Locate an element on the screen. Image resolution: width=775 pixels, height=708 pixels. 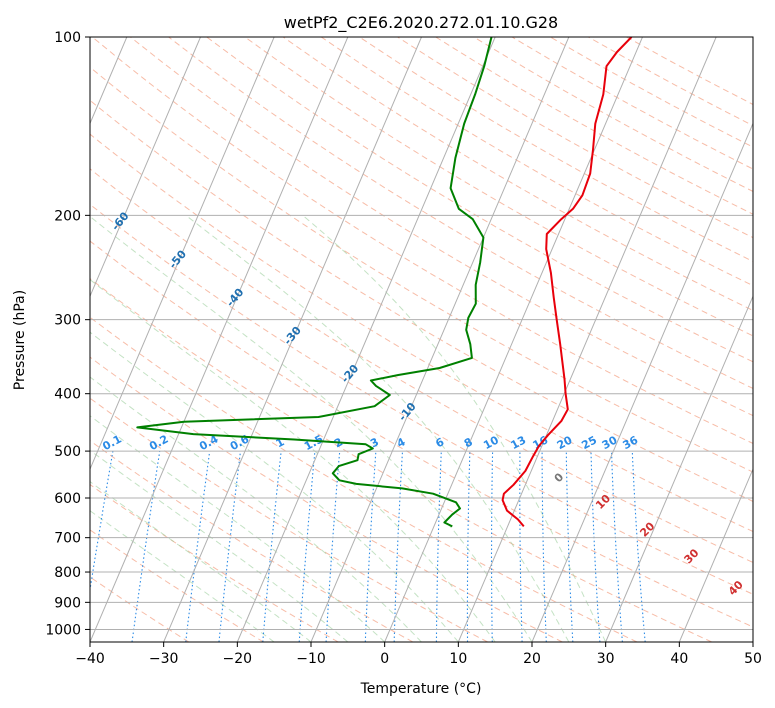
moist-adiabat-label: 40 is located at coordinates (736, 588).